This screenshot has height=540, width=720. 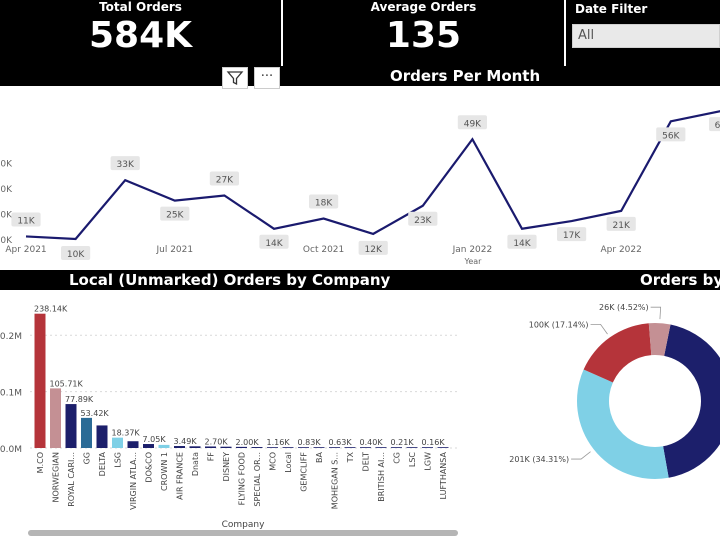 I want to click on x-tick-label: DO&CO, so click(x=149, y=467).